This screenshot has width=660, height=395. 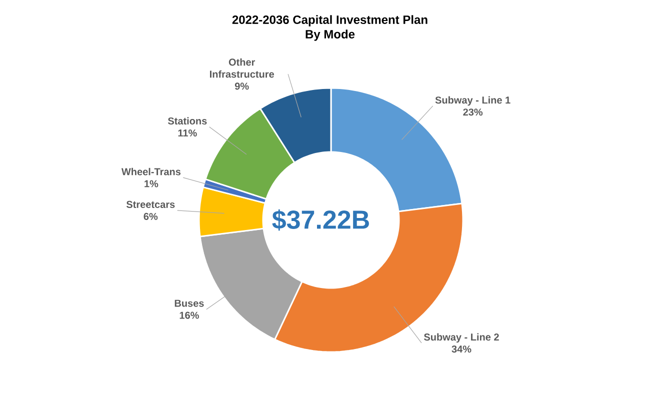 What do you see at coordinates (187, 121) in the screenshot?
I see `slice-label: Stations` at bounding box center [187, 121].